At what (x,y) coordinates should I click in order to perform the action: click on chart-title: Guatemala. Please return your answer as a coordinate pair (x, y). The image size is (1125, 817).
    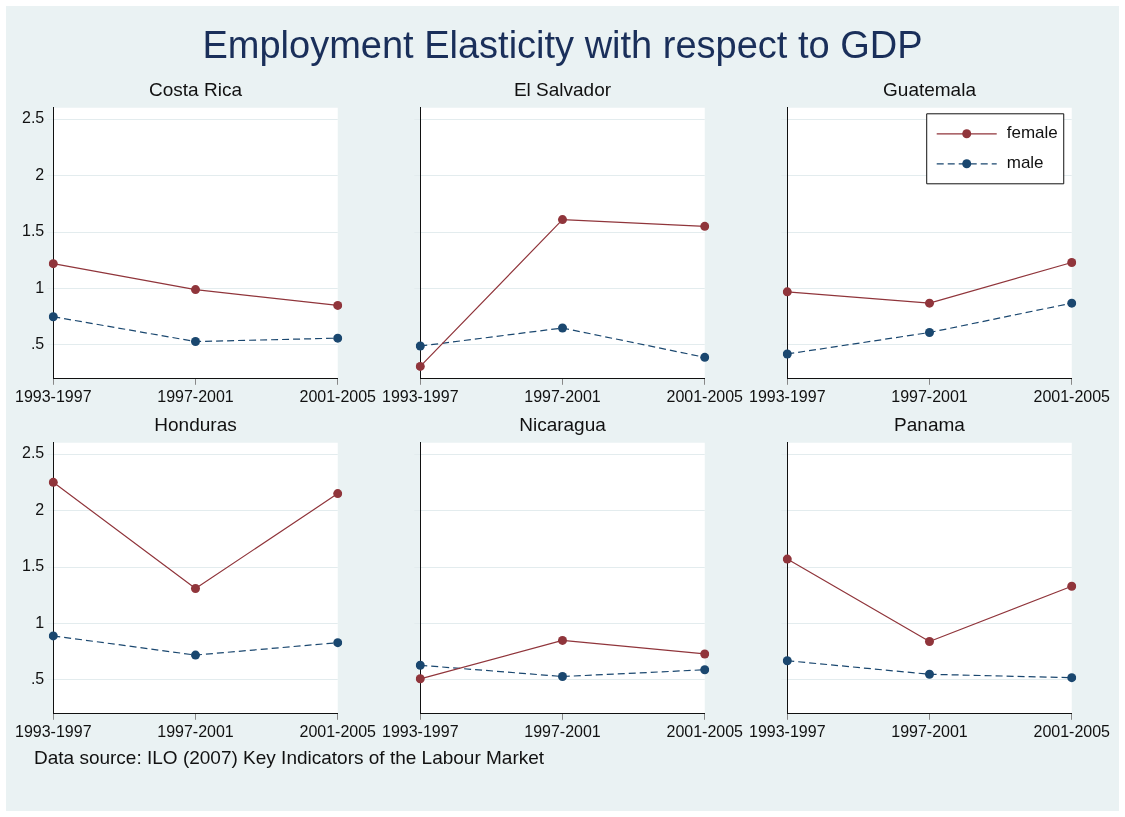
    Looking at the image, I should click on (930, 89).